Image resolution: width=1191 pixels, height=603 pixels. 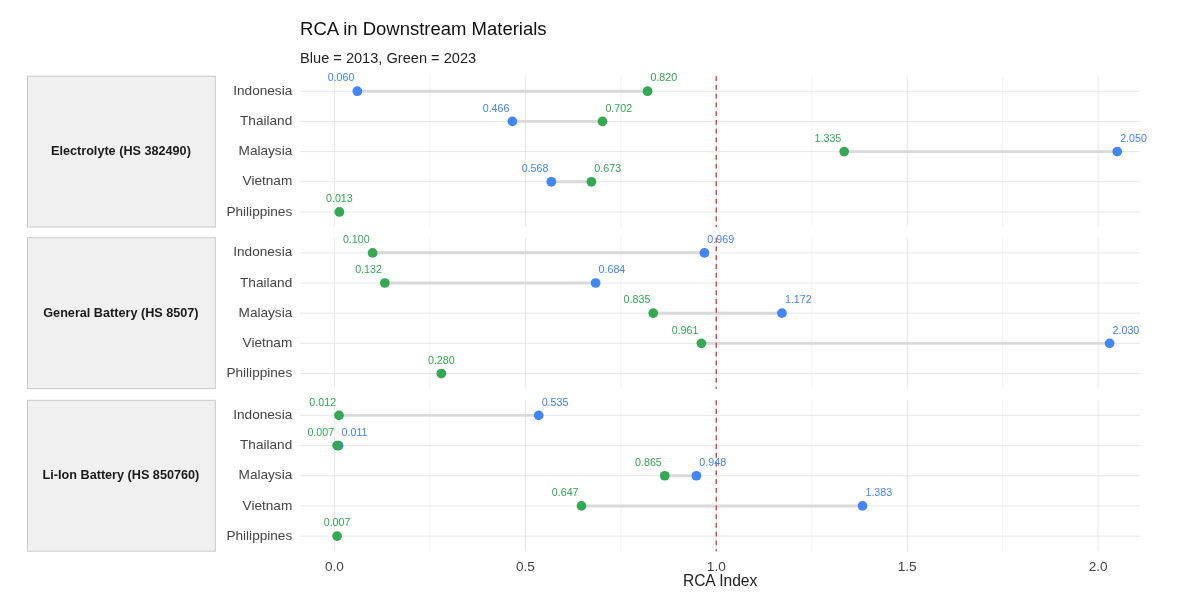 What do you see at coordinates (525, 566) in the screenshot?
I see `x-tick-label: 0.5` at bounding box center [525, 566].